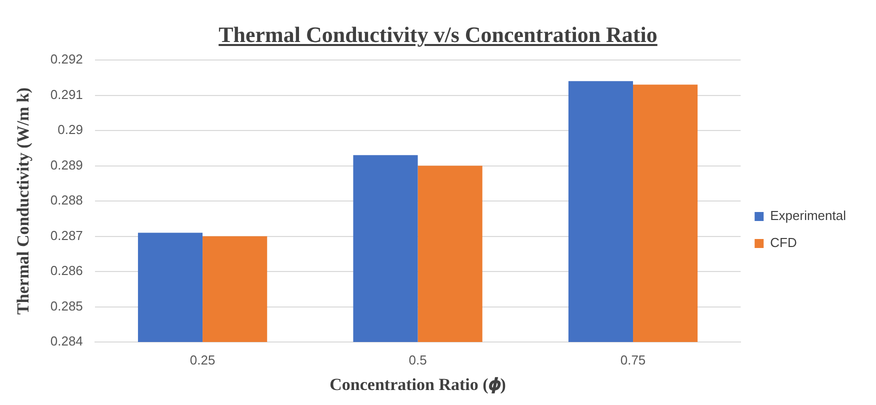 The height and width of the screenshot is (405, 876). I want to click on chart-title: Thermal Conductivity v/s Concentration Ratio, so click(438, 35).